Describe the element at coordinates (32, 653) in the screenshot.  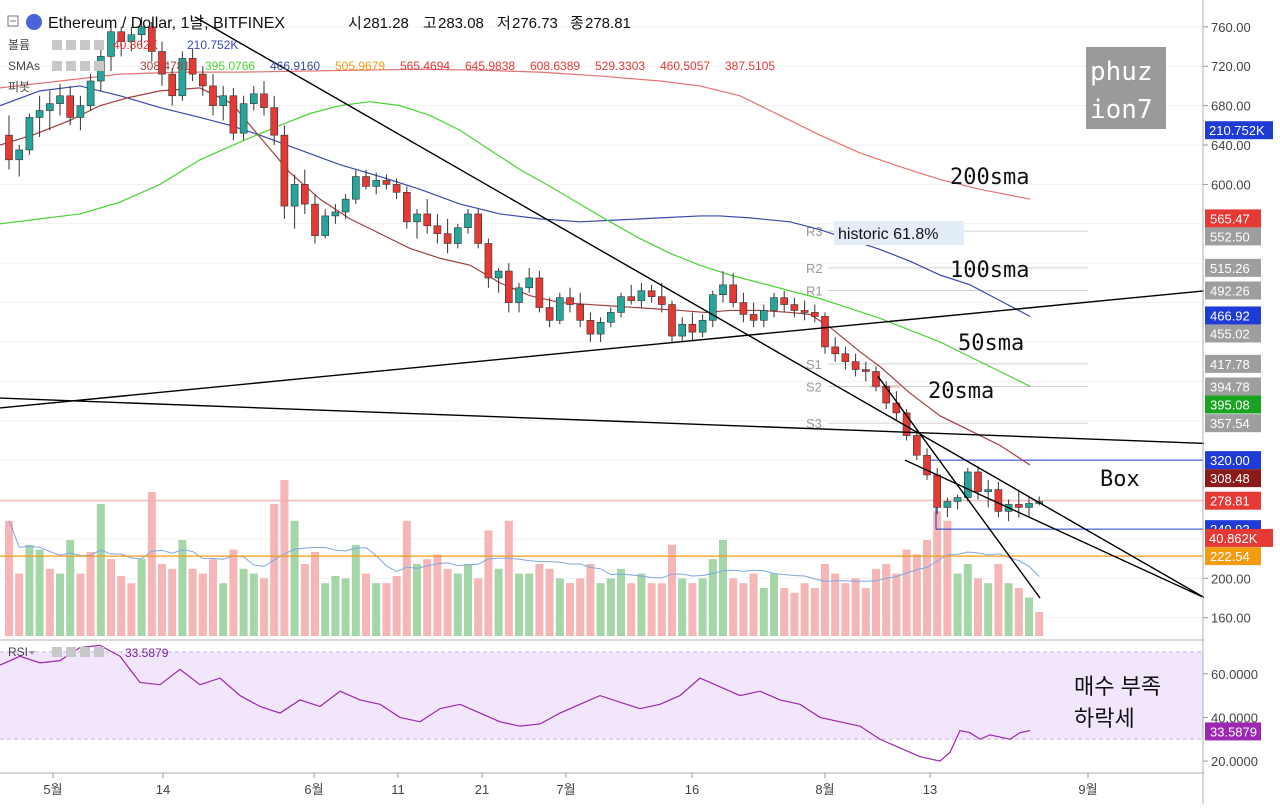
I see `rsi-dropdown-icon` at that location.